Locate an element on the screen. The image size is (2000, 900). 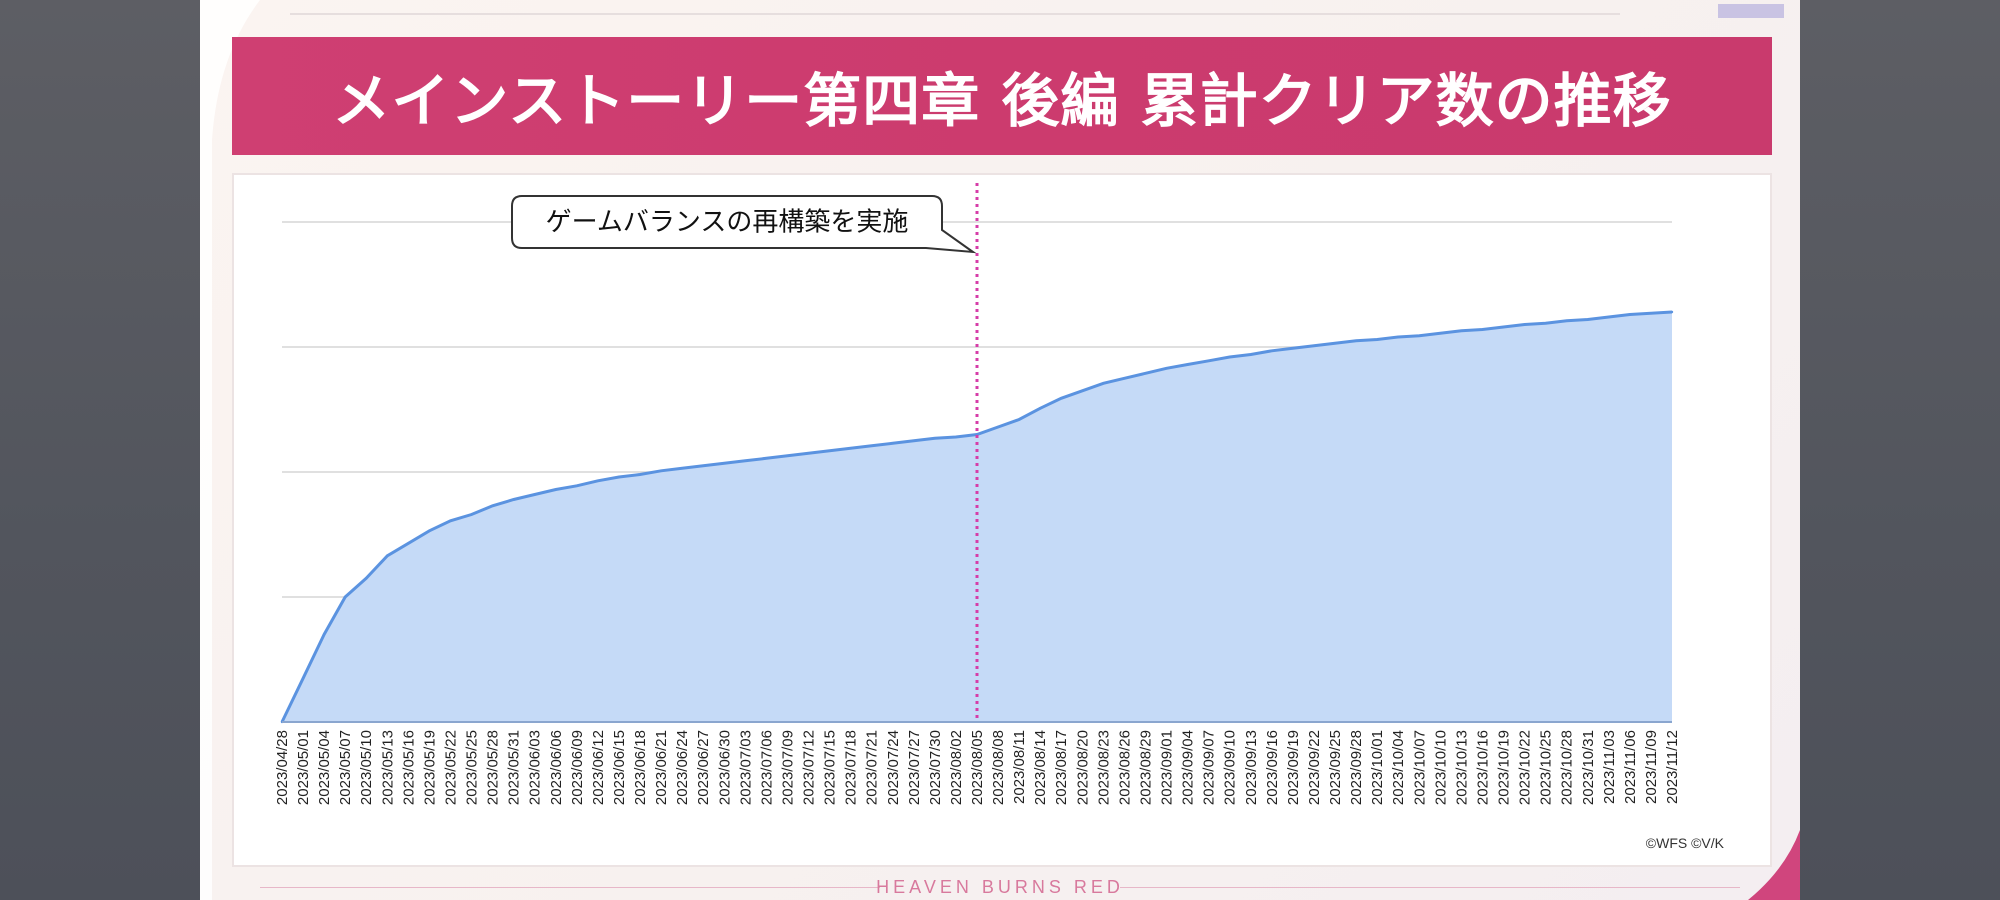
x-tick-label: 2023/05/07 is located at coordinates (345, 767).